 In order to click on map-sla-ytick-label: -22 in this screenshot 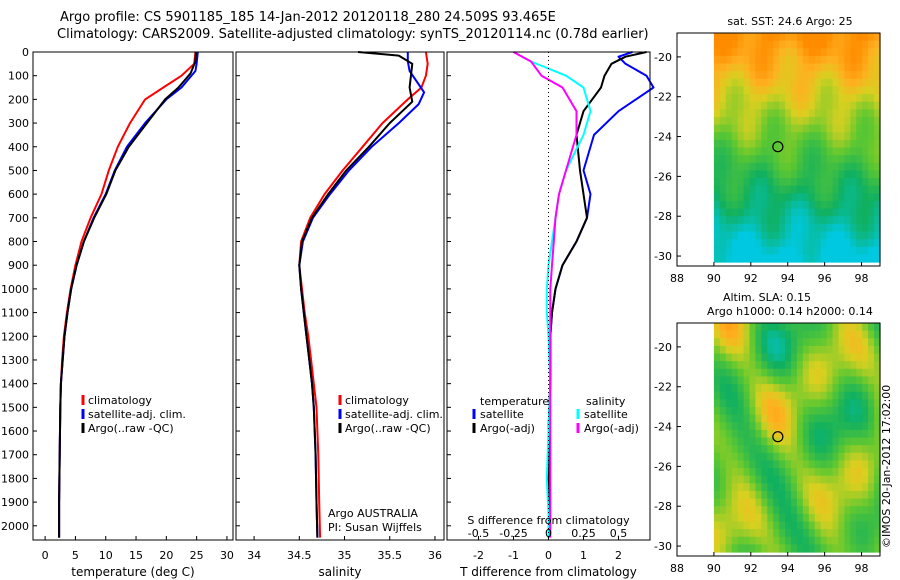, I will do `click(663, 387)`.